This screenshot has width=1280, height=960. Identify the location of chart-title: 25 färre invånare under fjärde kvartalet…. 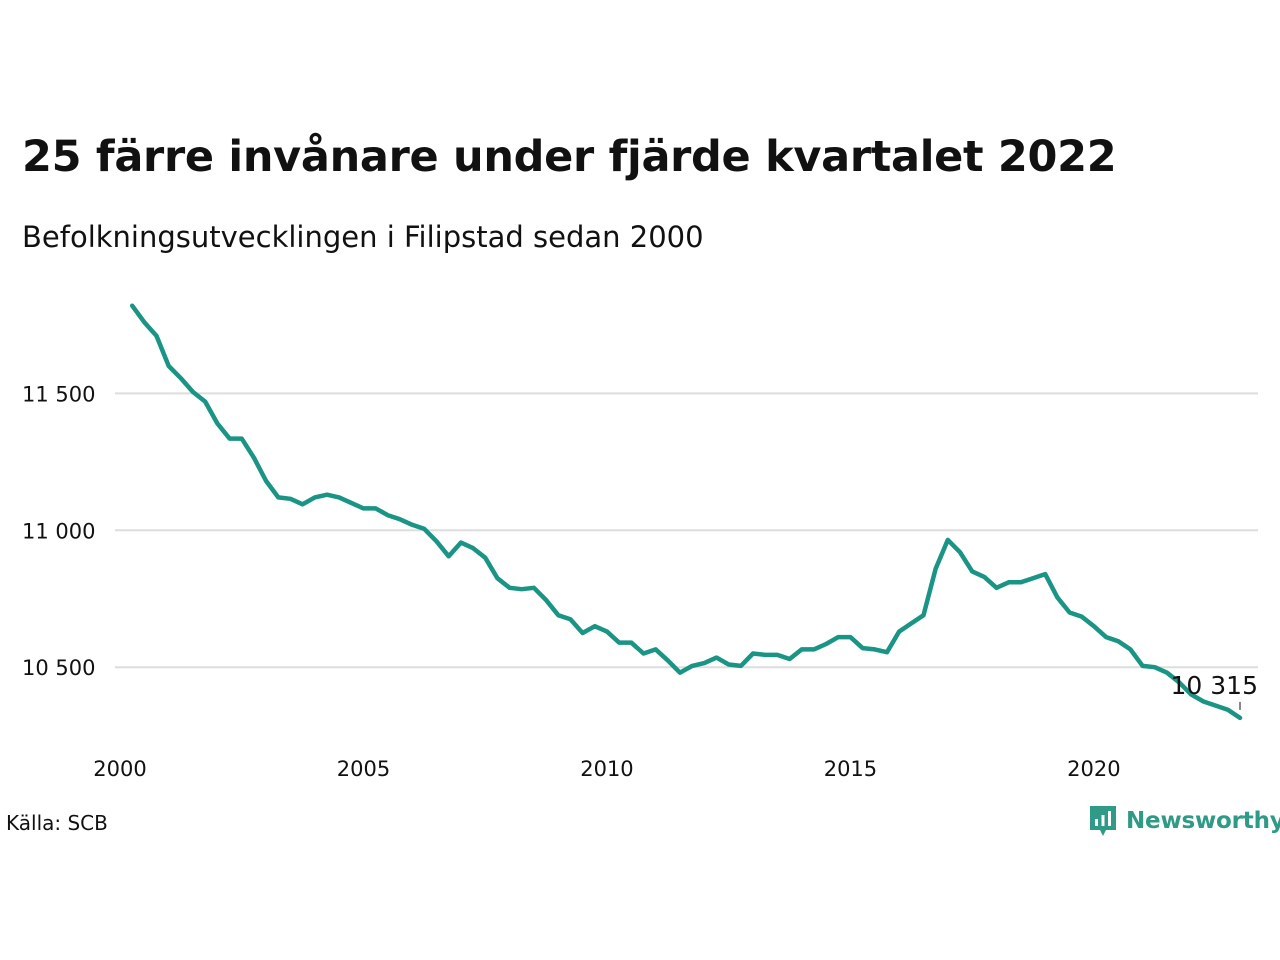
(569, 157).